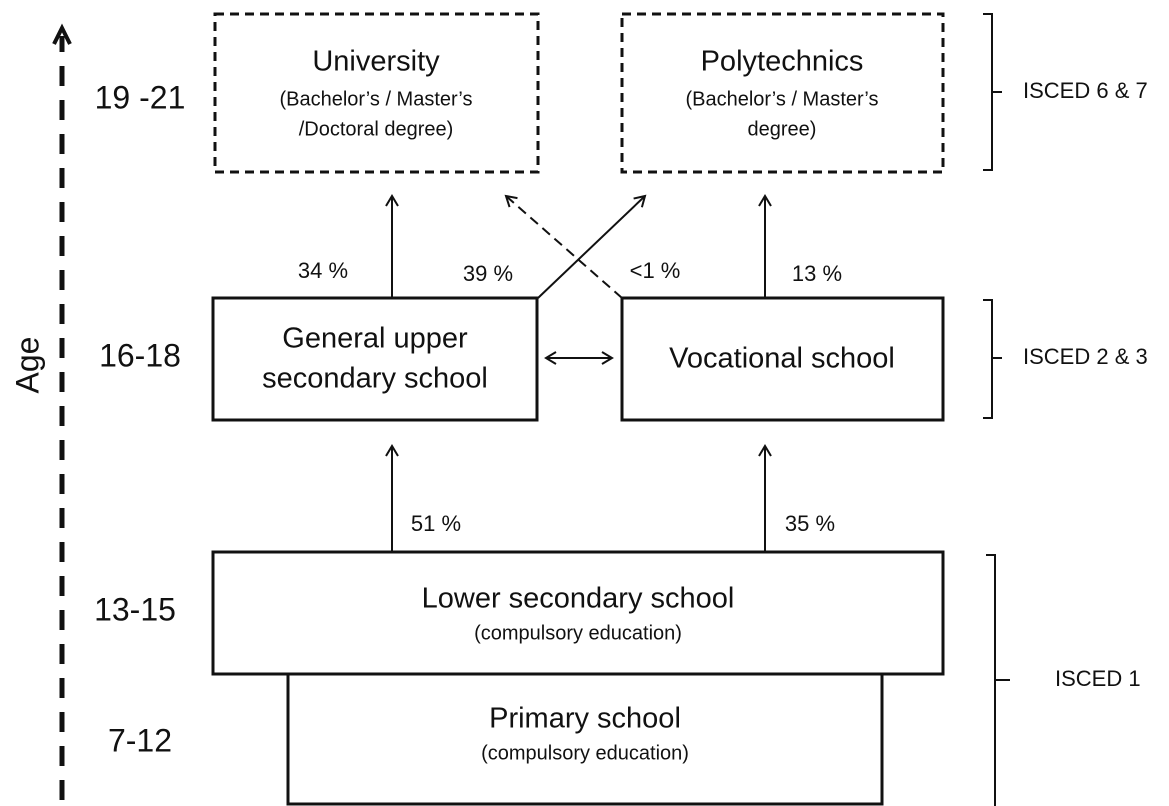 This screenshot has width=1169, height=806. Describe the element at coordinates (1085, 356) in the screenshot. I see `level-label: ISCED 2 & 3` at that location.